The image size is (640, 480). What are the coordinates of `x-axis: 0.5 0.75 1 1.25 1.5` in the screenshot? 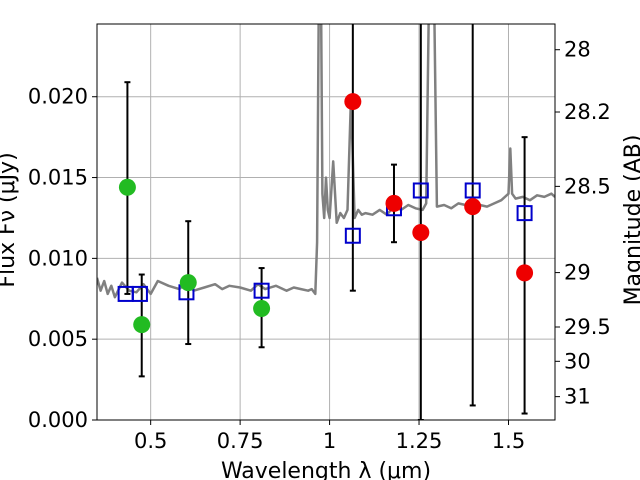 It's located at (329, 436).